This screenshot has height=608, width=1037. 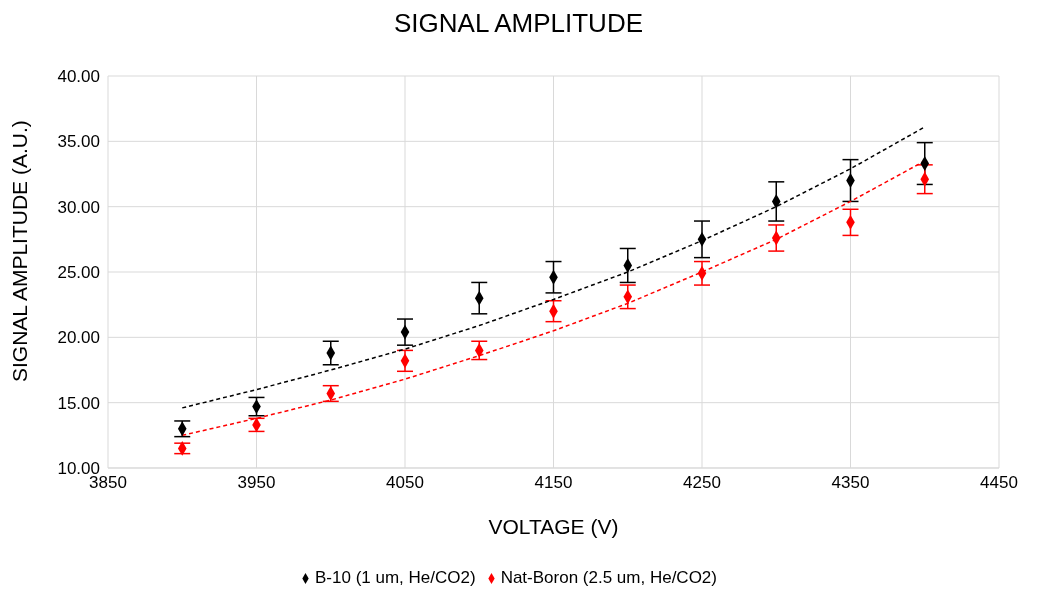 What do you see at coordinates (850, 483) in the screenshot?
I see `x-tick-label: 4350` at bounding box center [850, 483].